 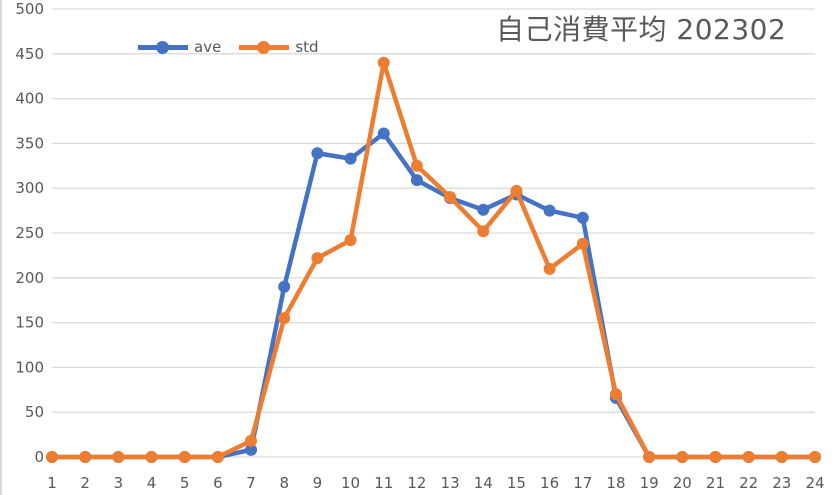 What do you see at coordinates (1, 247) in the screenshot?
I see `chart-left-border` at bounding box center [1, 247].